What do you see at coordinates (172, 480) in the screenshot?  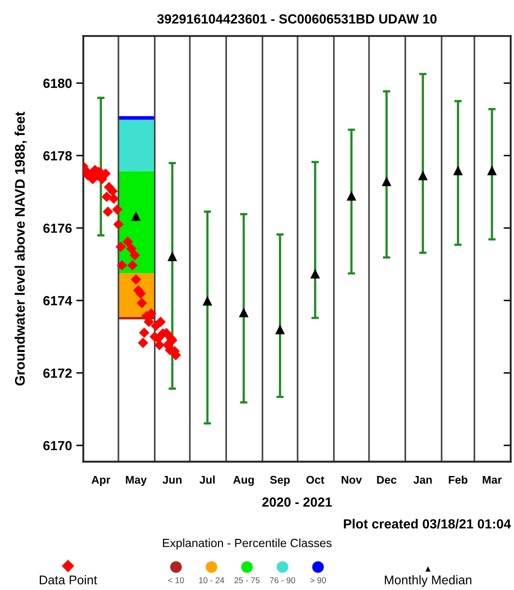 I see `x-tick-label: Jun` at bounding box center [172, 480].